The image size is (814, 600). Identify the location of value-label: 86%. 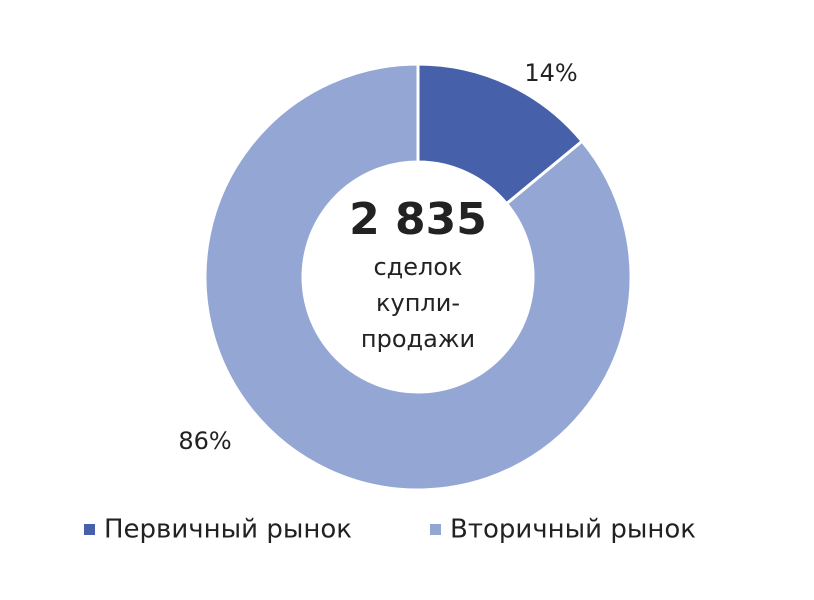
(204, 441).